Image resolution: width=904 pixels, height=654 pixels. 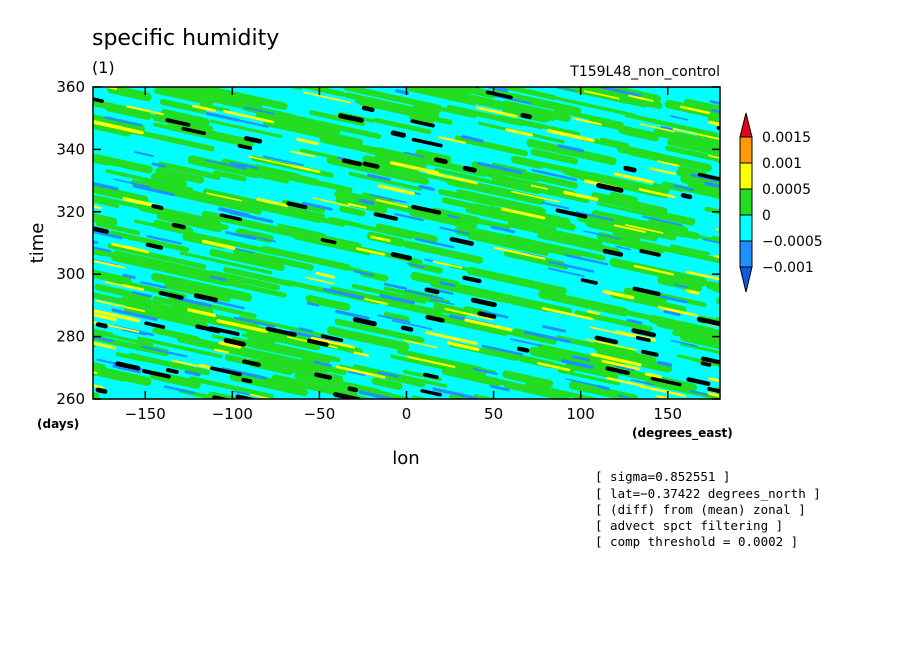 I want to click on colorbar-swatch-yellow, so click(x=746, y=176).